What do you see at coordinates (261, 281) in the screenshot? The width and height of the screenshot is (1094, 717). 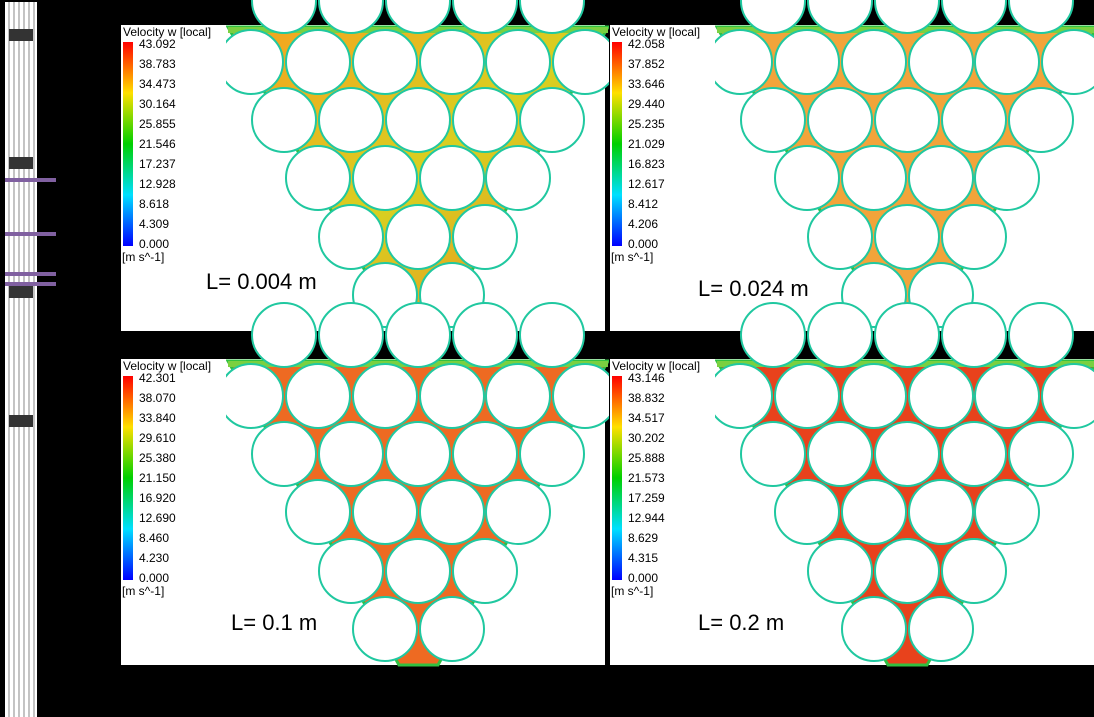 I see `length-label: L= 0.004 m` at bounding box center [261, 281].